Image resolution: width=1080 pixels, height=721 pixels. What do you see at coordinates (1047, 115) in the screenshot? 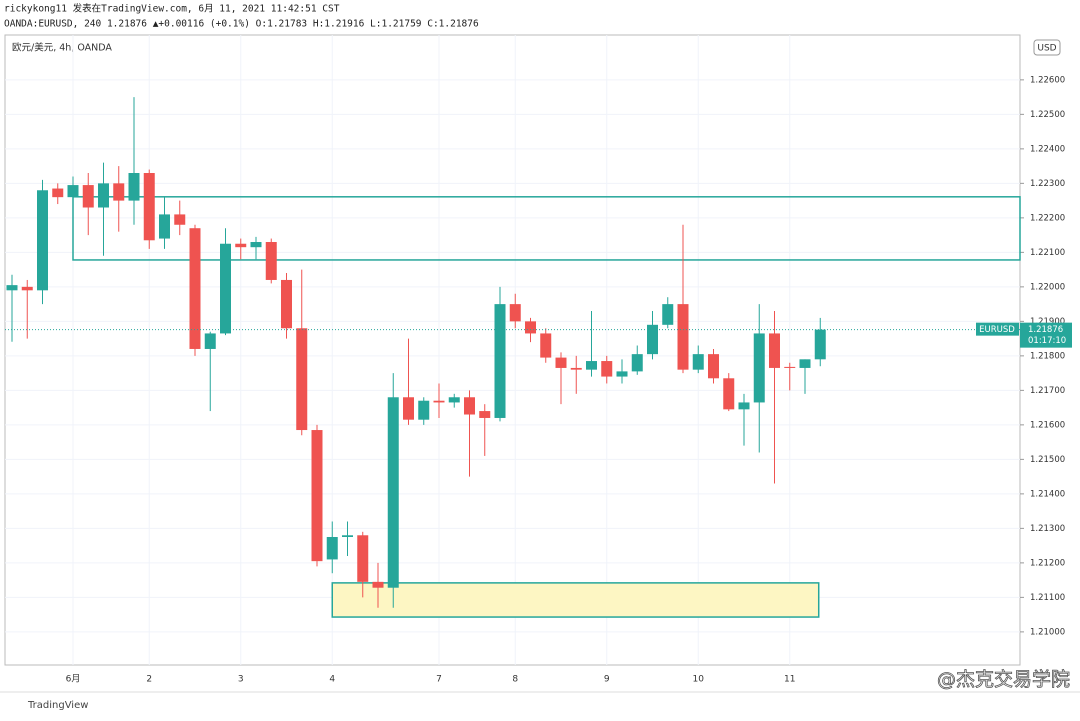
I see `y-tick-label: 1.22500` at bounding box center [1047, 115].